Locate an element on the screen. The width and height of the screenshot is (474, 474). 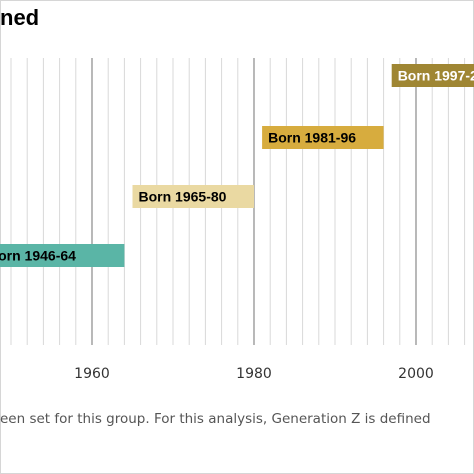
x-tick-label: 1980 is located at coordinates (254, 374).